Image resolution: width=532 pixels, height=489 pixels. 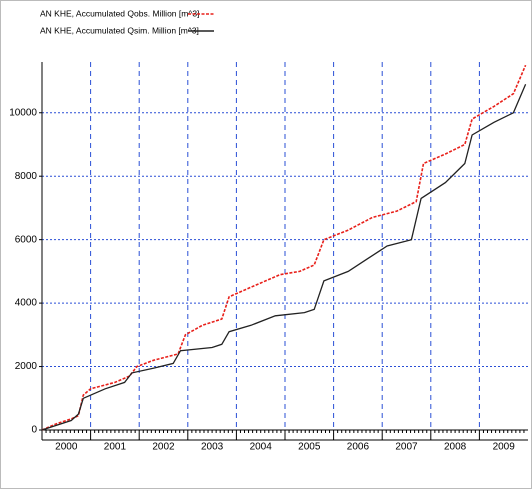 What do you see at coordinates (504, 447) in the screenshot?
I see `x-tick-label: 2009` at bounding box center [504, 447].